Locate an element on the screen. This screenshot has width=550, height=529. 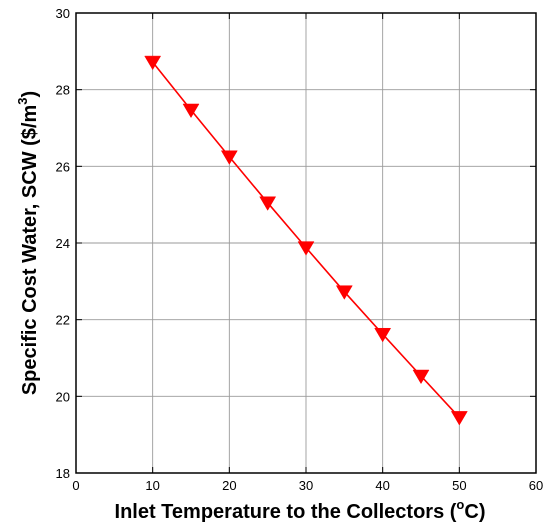
x-tick-label: 30 is located at coordinates (306, 485).